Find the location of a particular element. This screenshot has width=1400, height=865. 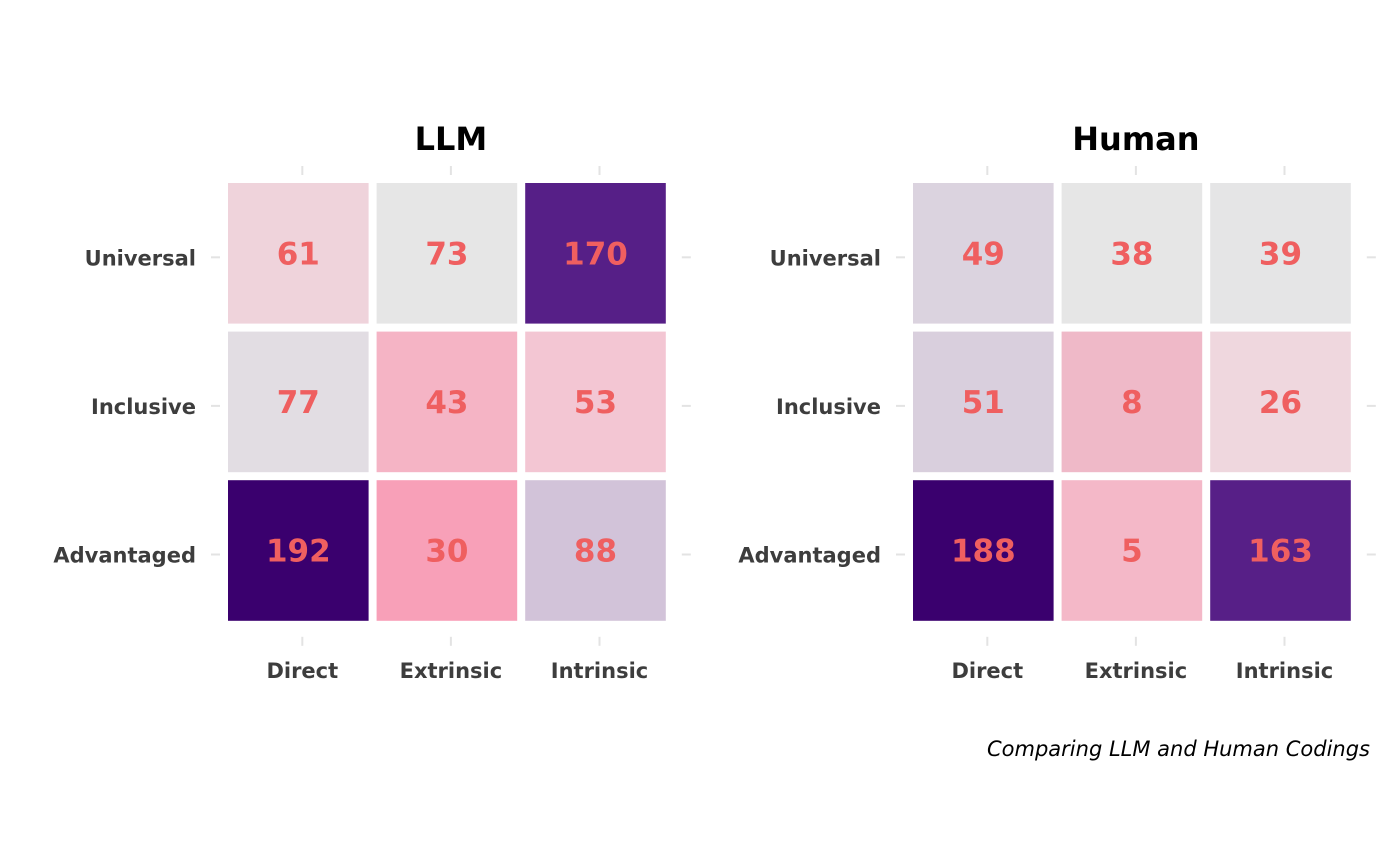

cell-value-label: 51 is located at coordinates (983, 403).